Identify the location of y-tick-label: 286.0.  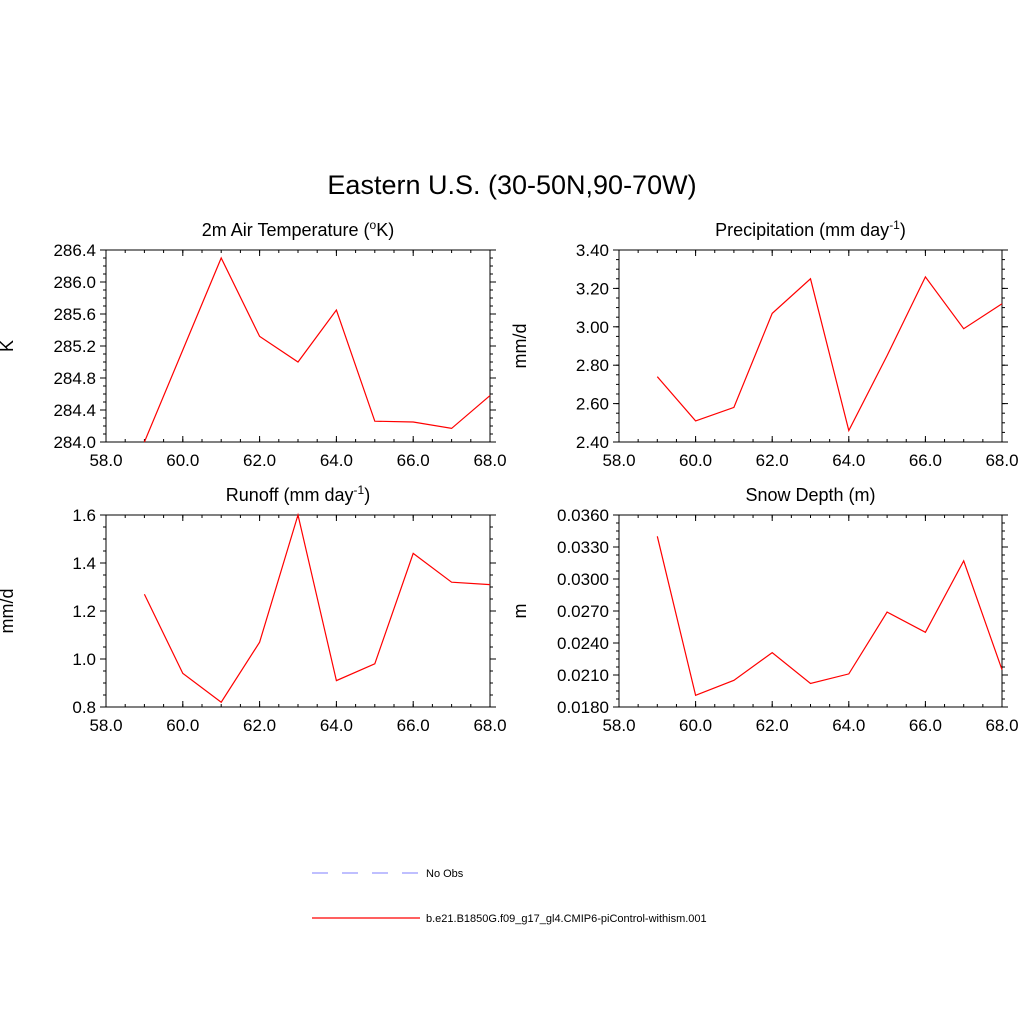
(74, 282).